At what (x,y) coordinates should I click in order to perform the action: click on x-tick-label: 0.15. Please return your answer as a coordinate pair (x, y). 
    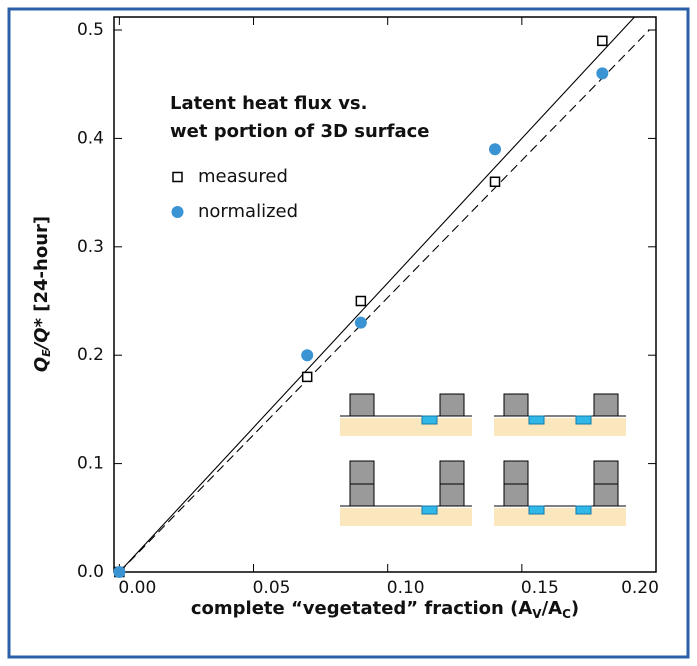
    Looking at the image, I should click on (540, 588).